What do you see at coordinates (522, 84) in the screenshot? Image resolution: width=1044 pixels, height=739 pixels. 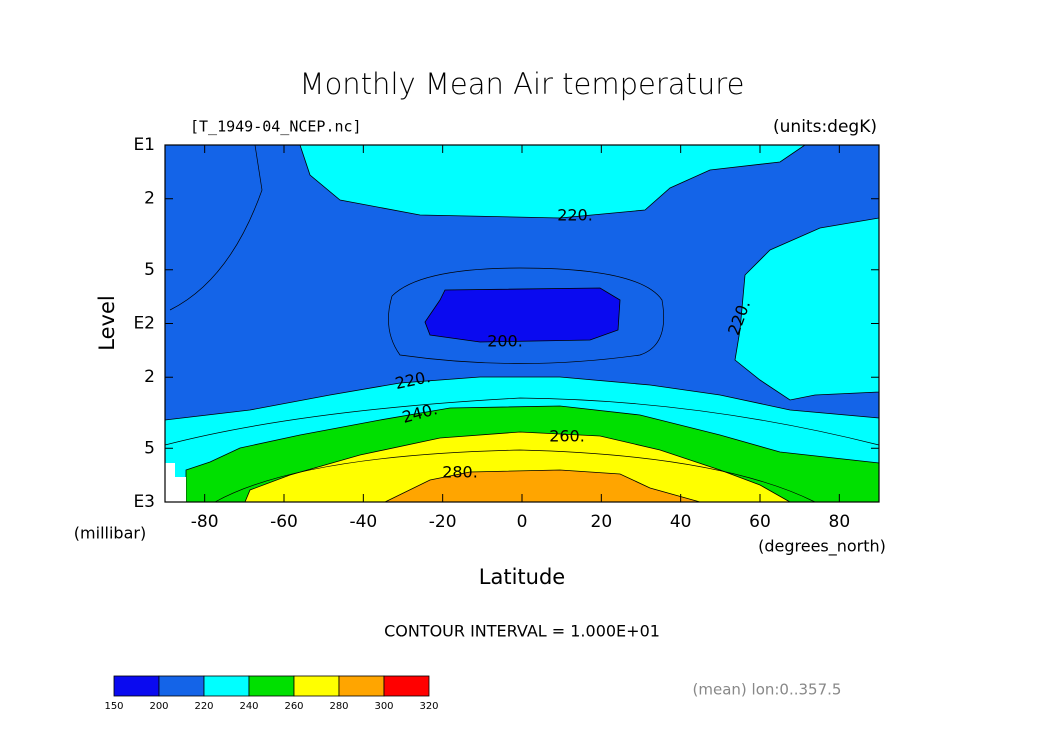 I see `chart-title: Monthly Mean Air temperature` at bounding box center [522, 84].